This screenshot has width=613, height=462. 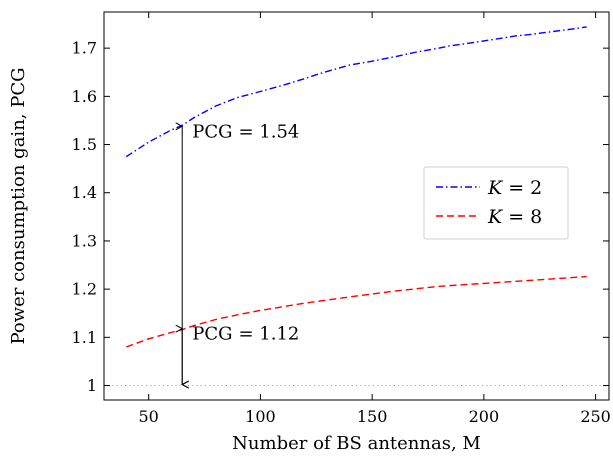 What do you see at coordinates (92, 385) in the screenshot?
I see `y-tick-label: 1` at bounding box center [92, 385].